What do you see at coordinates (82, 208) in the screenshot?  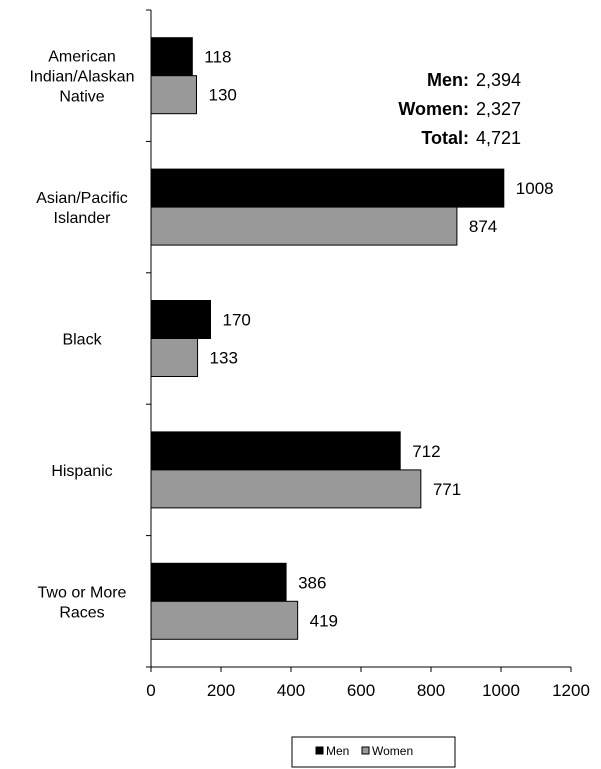 I see `category-label-1: Asian/Pacific Islander` at bounding box center [82, 208].